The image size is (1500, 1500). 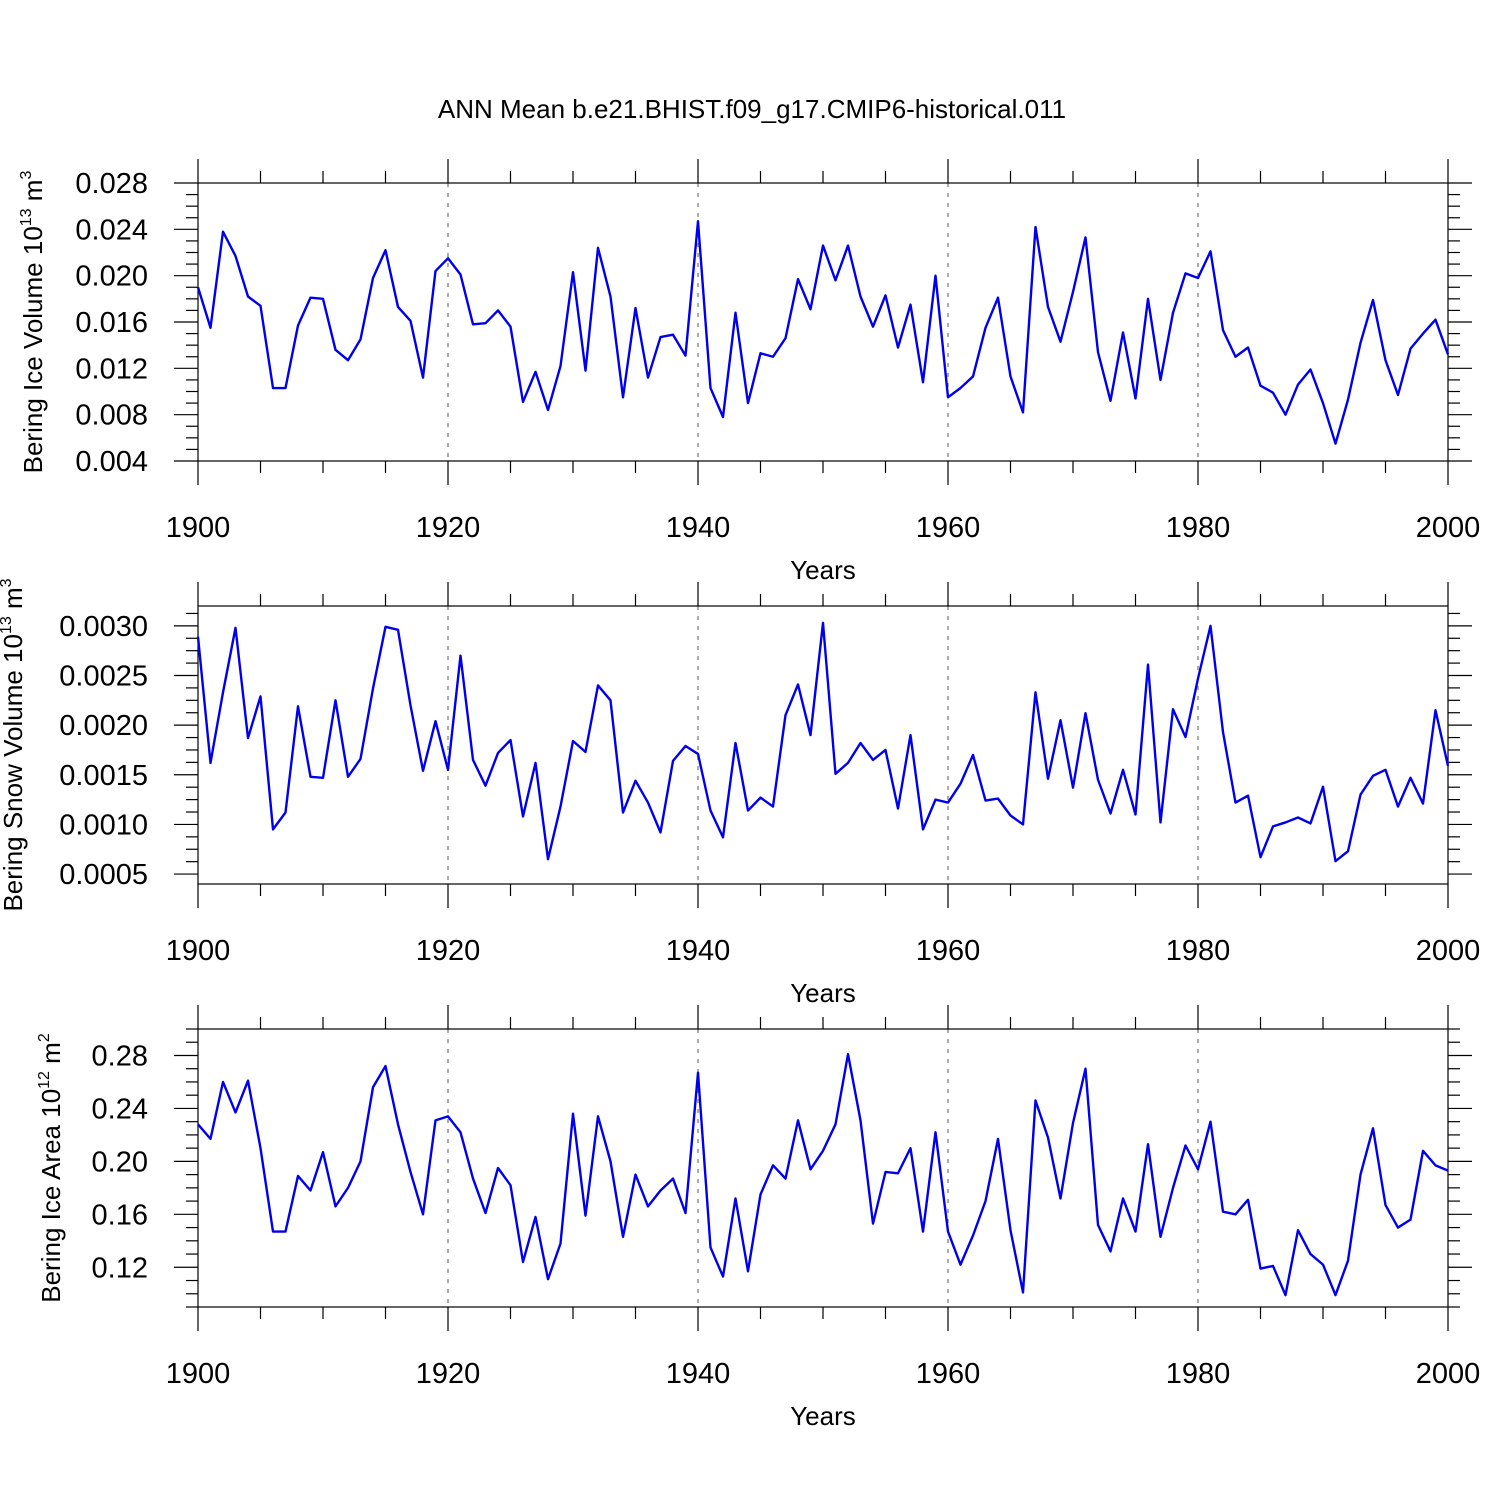 I want to click on y-tick-label: 0.0015, so click(x=103, y=776).